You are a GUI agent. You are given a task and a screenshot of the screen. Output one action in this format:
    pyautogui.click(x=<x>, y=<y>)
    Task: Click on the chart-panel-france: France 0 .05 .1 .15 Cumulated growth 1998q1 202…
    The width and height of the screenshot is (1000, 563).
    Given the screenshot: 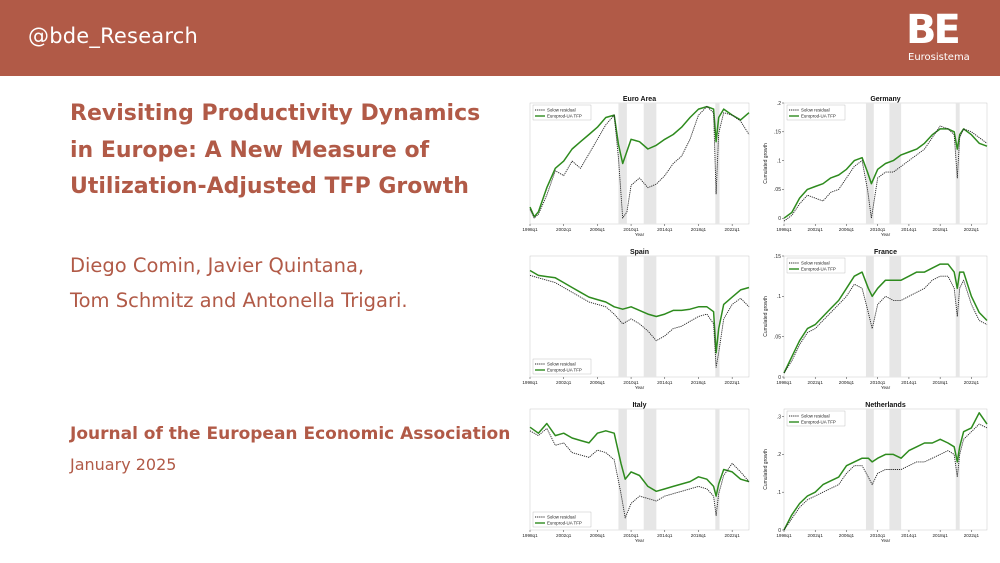 What is the action you would take?
    pyautogui.click(x=876, y=319)
    